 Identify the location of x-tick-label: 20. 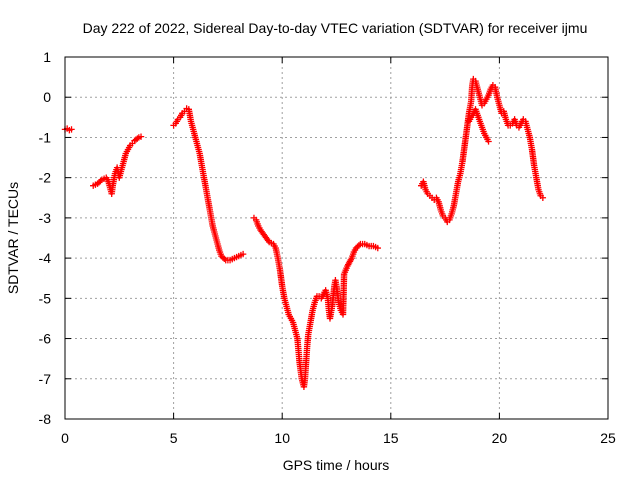
(500, 438).